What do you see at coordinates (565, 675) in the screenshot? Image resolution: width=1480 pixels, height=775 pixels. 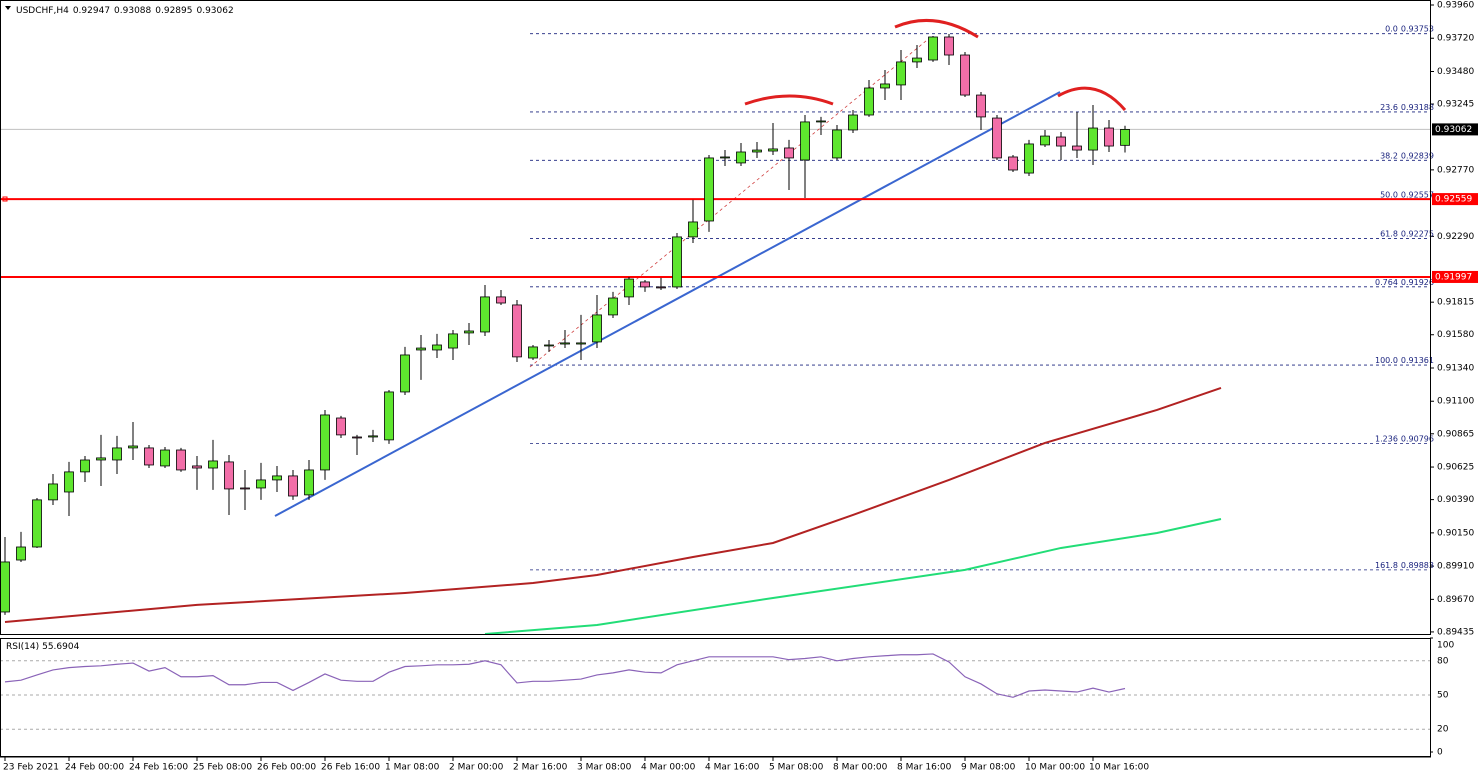 I see `rsi-line` at bounding box center [565, 675].